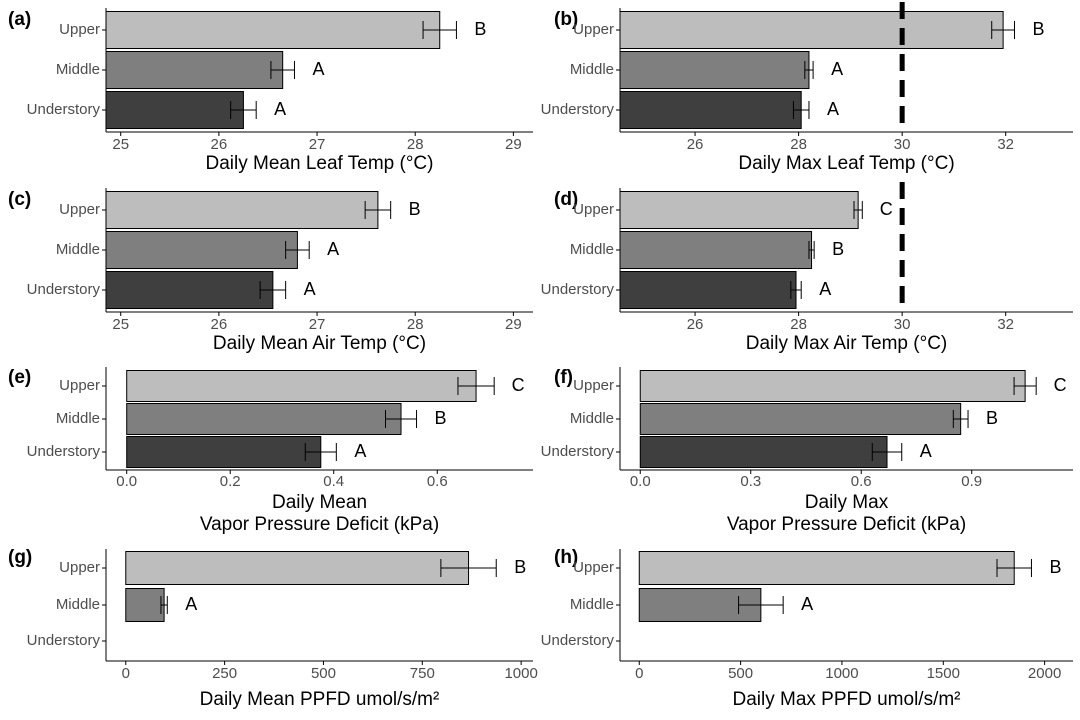  Describe the element at coordinates (750, 481) in the screenshot. I see `x-tick-label: 0.3` at that location.